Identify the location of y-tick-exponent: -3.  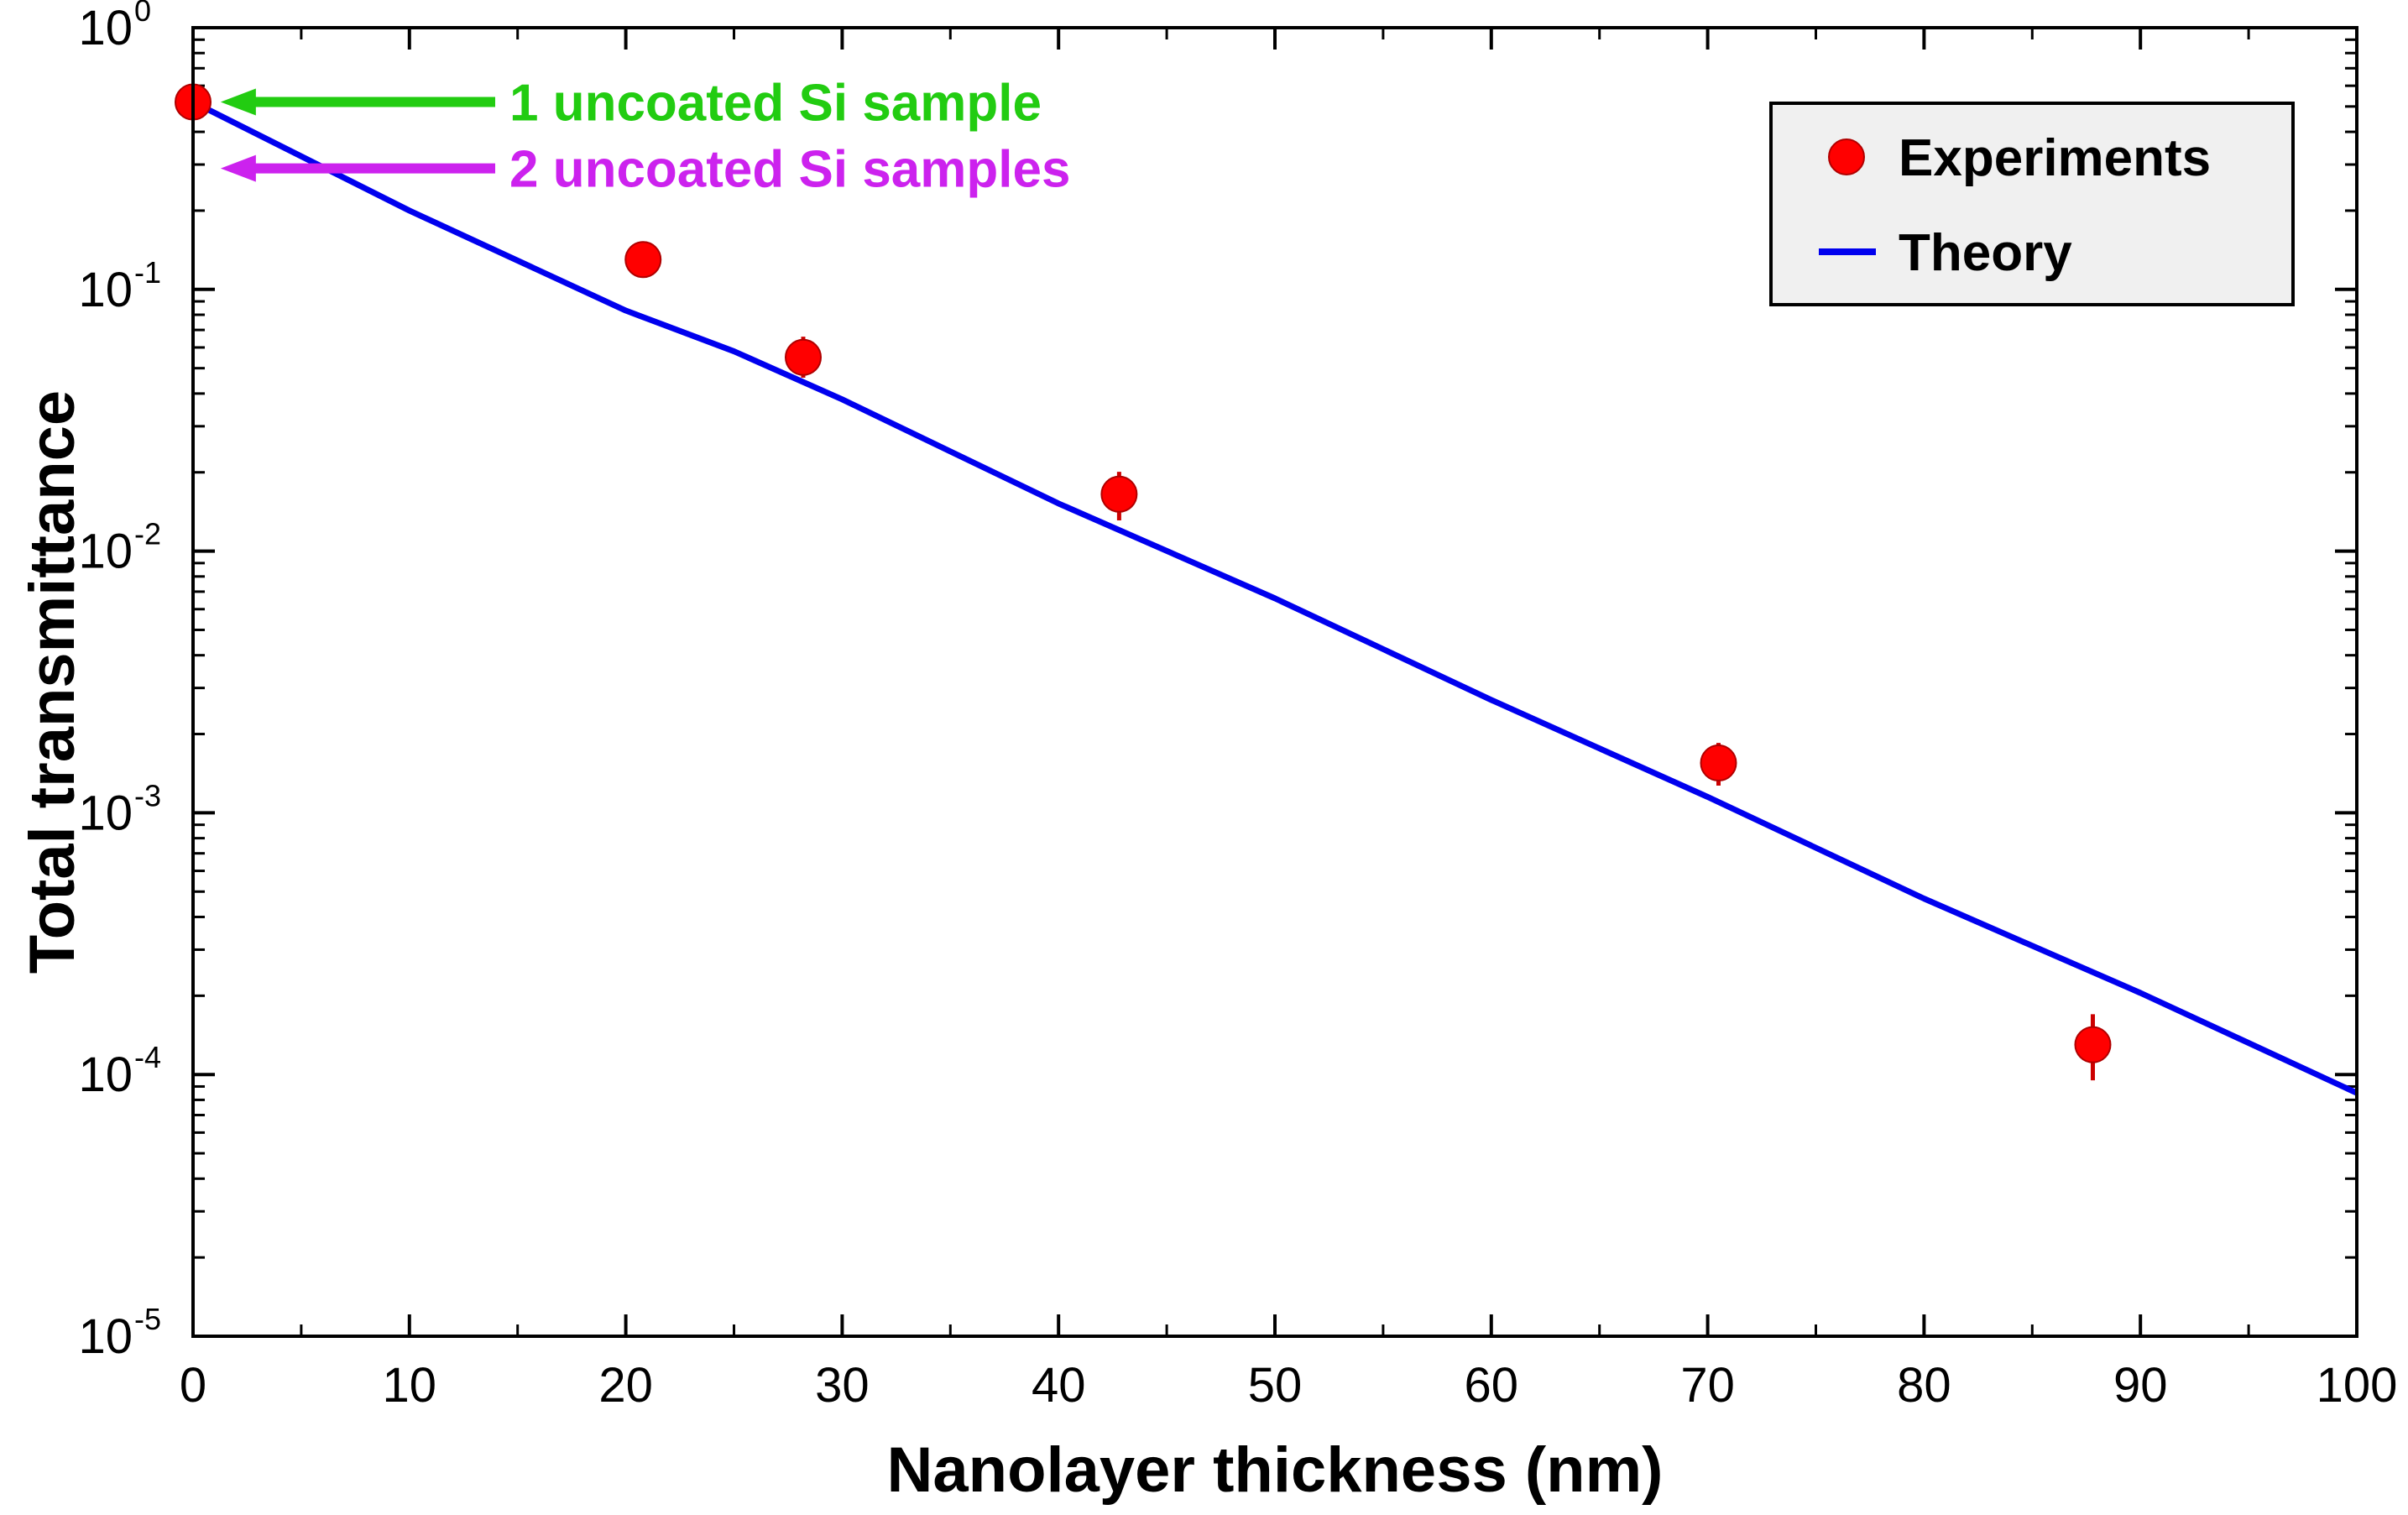
(147, 795).